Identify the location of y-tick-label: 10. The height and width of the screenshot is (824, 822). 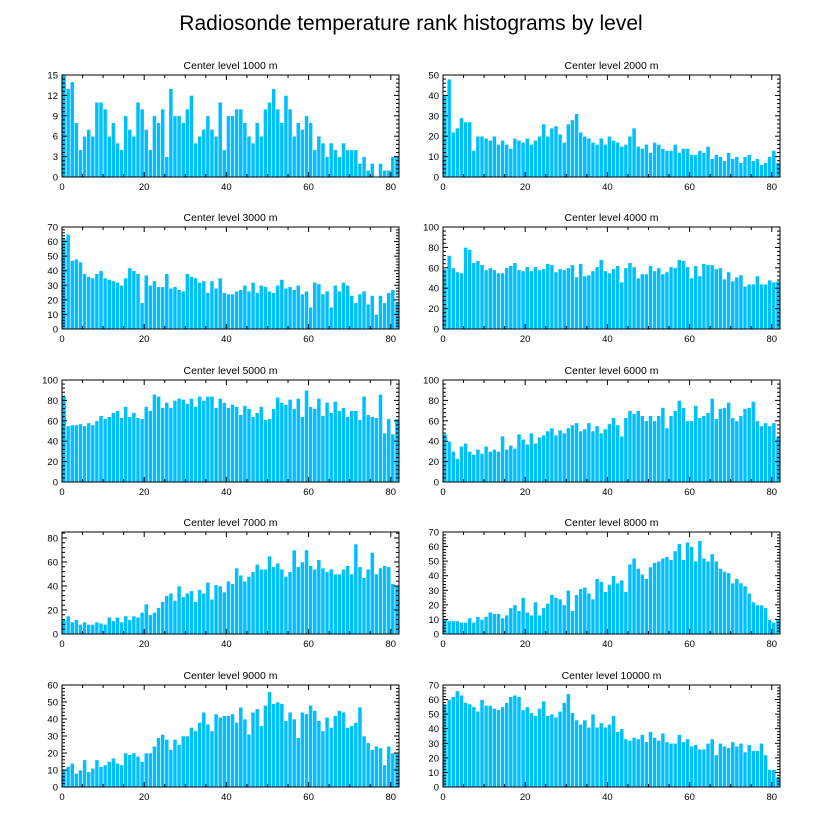
(52, 315).